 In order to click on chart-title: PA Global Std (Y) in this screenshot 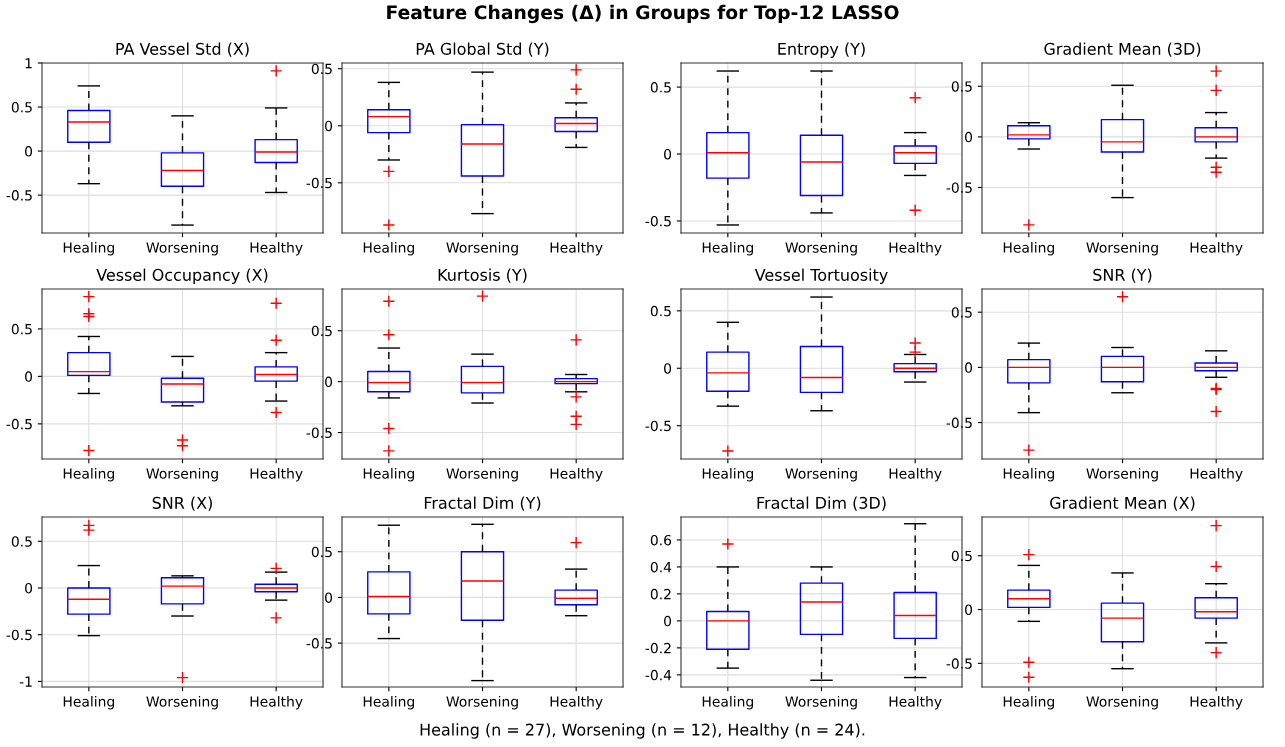, I will do `click(482, 49)`.